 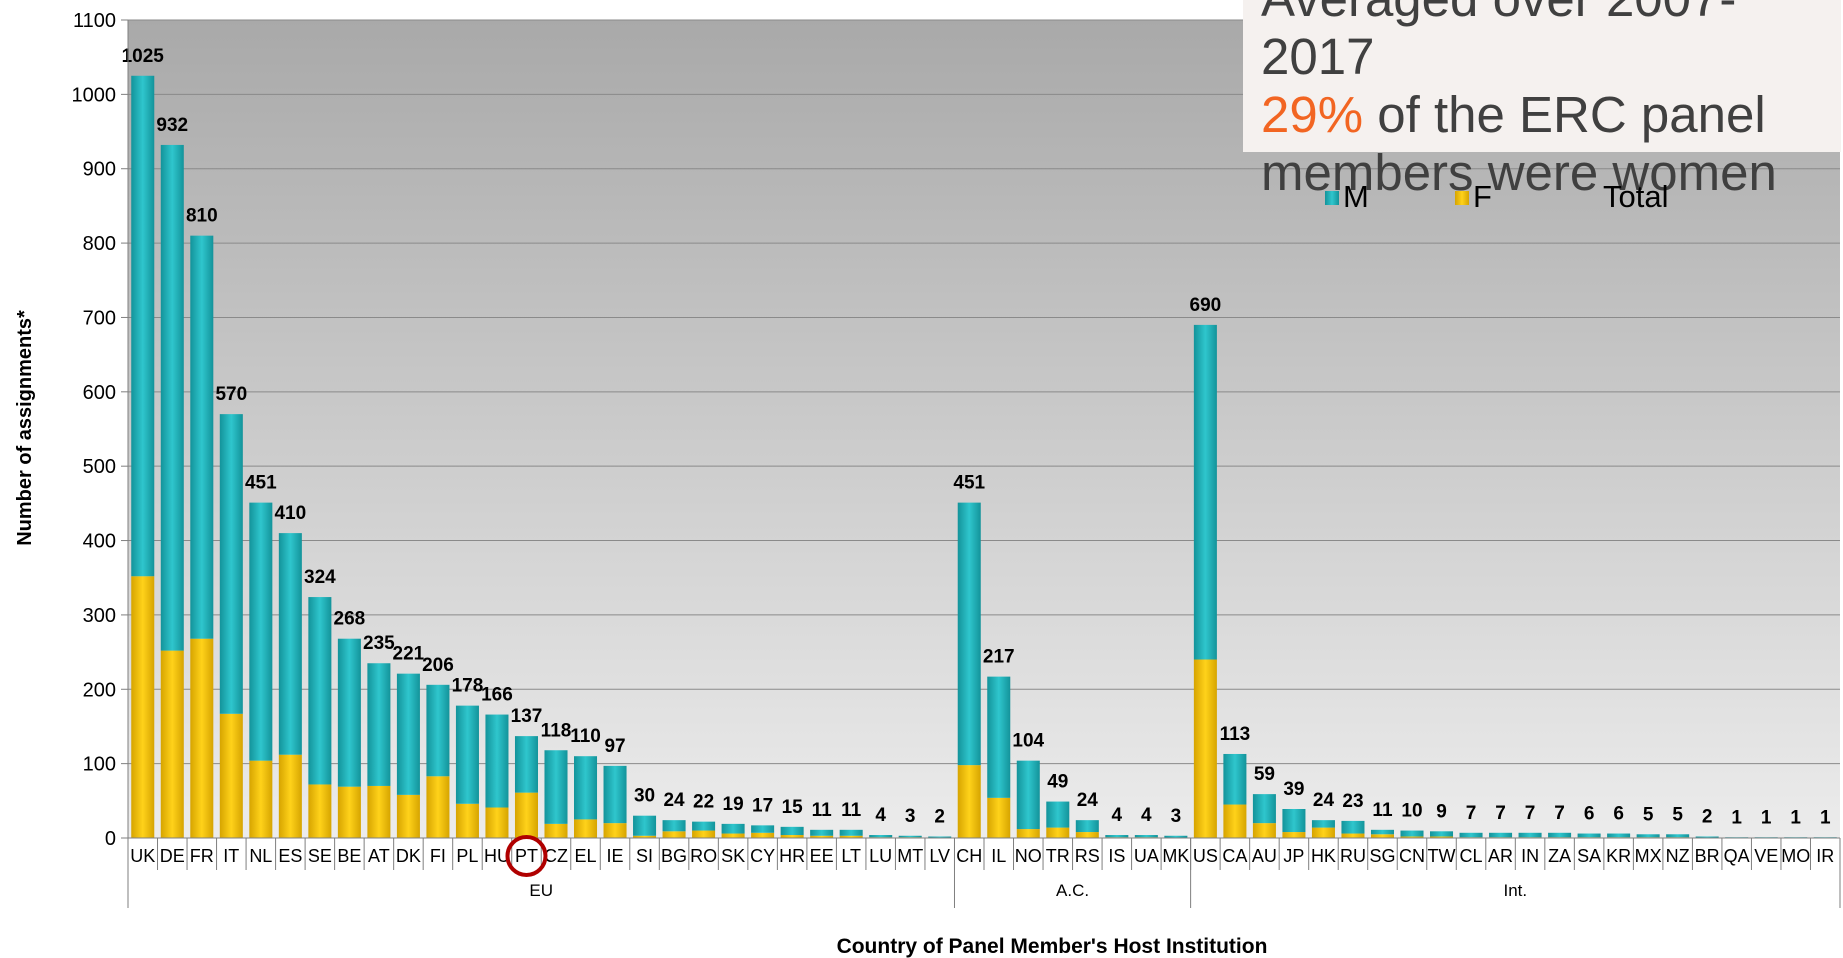 I want to click on total-label-be: 268, so click(x=350, y=619).